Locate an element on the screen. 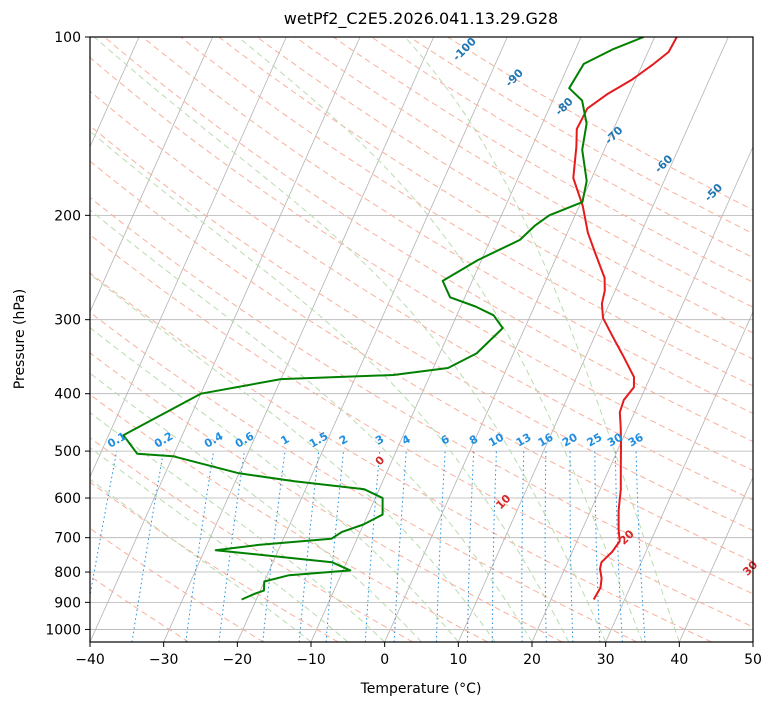 The width and height of the screenshot is (775, 708). y-tick-label: 600 is located at coordinates (67, 499).